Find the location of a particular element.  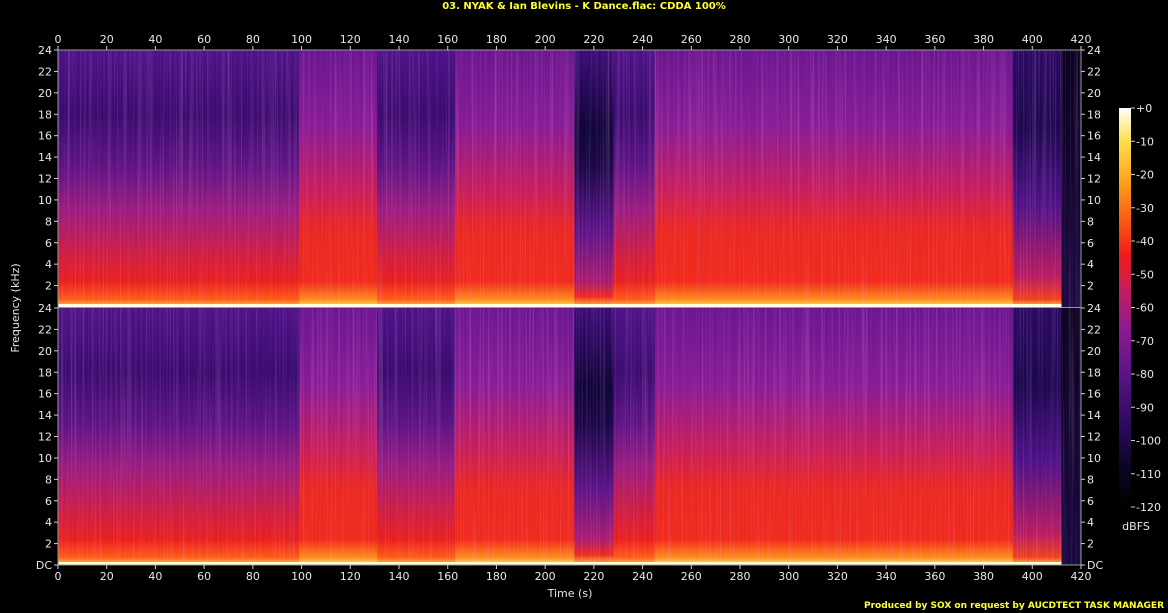

x-tick-label: 60 is located at coordinates (204, 576).